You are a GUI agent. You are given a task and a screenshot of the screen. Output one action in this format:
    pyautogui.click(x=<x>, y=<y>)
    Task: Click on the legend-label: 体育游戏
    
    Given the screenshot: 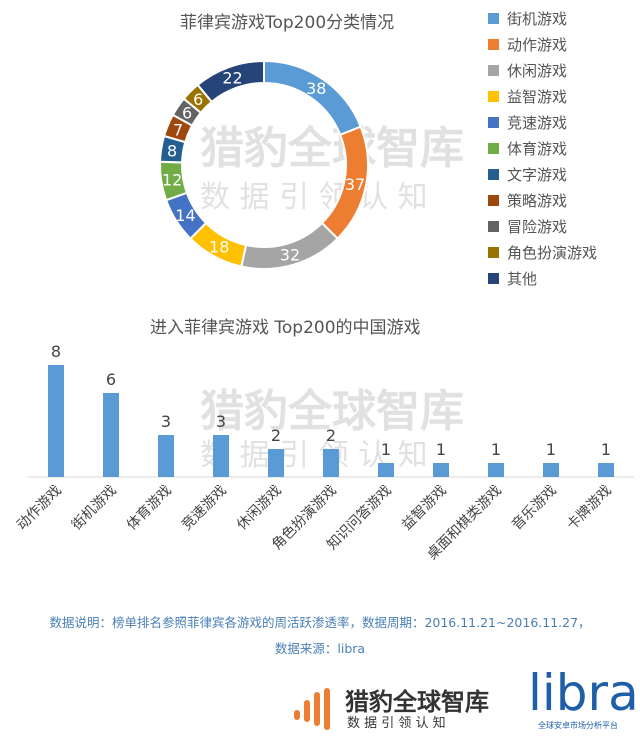 What is the action you would take?
    pyautogui.click(x=537, y=148)
    